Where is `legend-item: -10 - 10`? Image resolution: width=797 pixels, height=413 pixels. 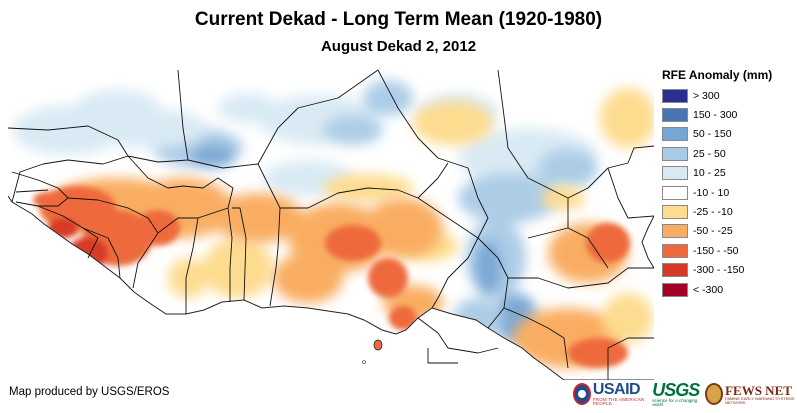 legend-item: -10 - 10 is located at coordinates (727, 192).